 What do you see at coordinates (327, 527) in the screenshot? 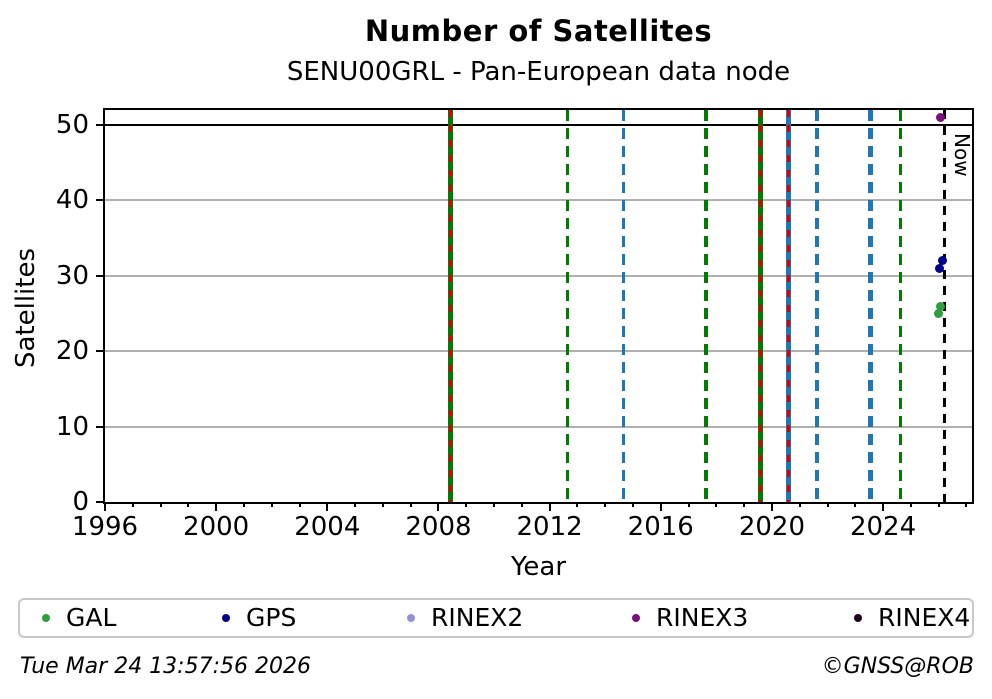
I see `x-tick-label: 2004` at bounding box center [327, 527].